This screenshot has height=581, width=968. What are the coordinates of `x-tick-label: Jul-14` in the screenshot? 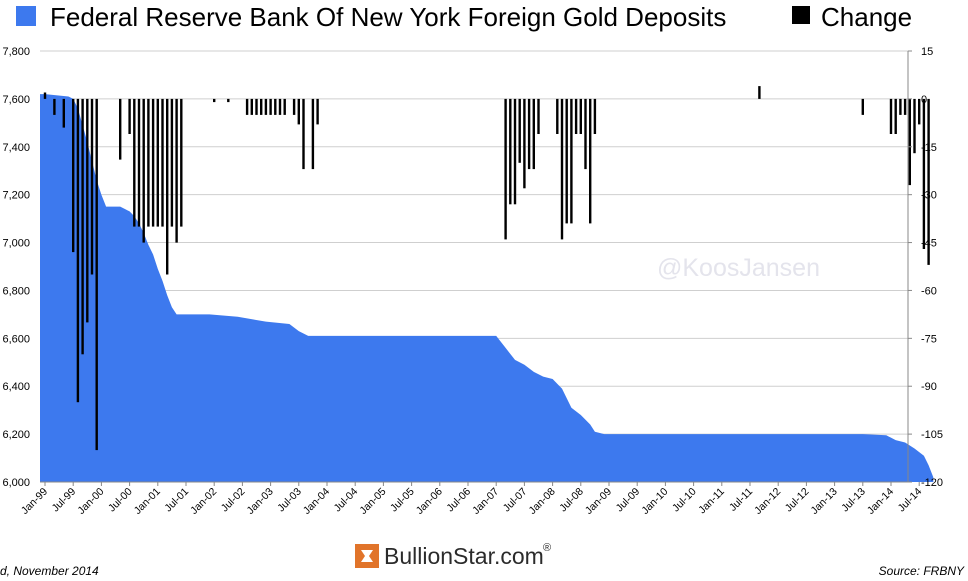 It's located at (910, 500).